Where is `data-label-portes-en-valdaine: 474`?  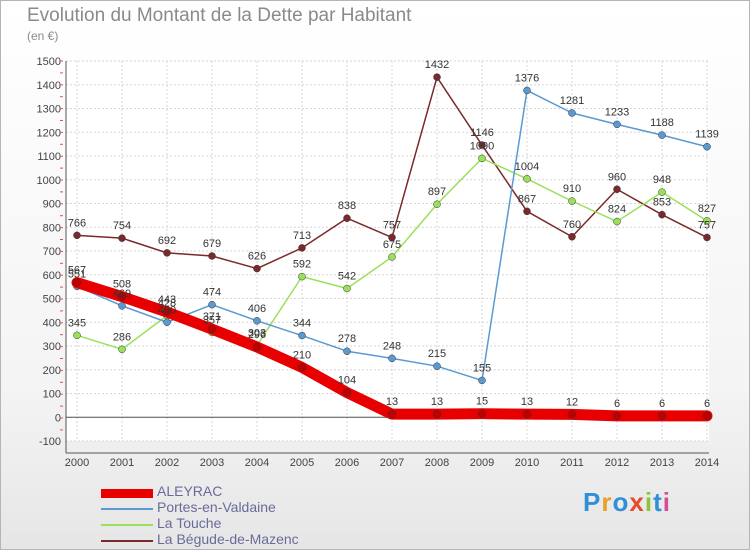
data-label-portes-en-valdaine: 474 is located at coordinates (212, 293).